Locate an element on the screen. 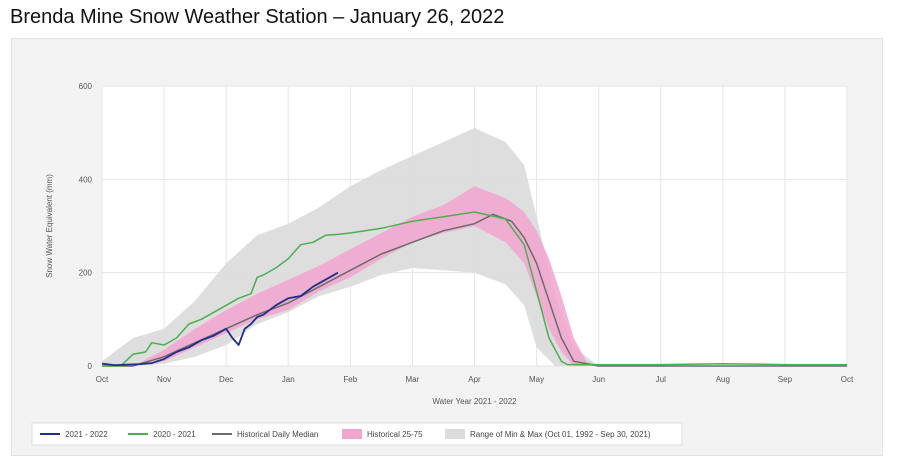 Image resolution: width=899 pixels, height=466 pixels. y-axis-label: Snow Water Equivalent (mm) is located at coordinates (49, 226).